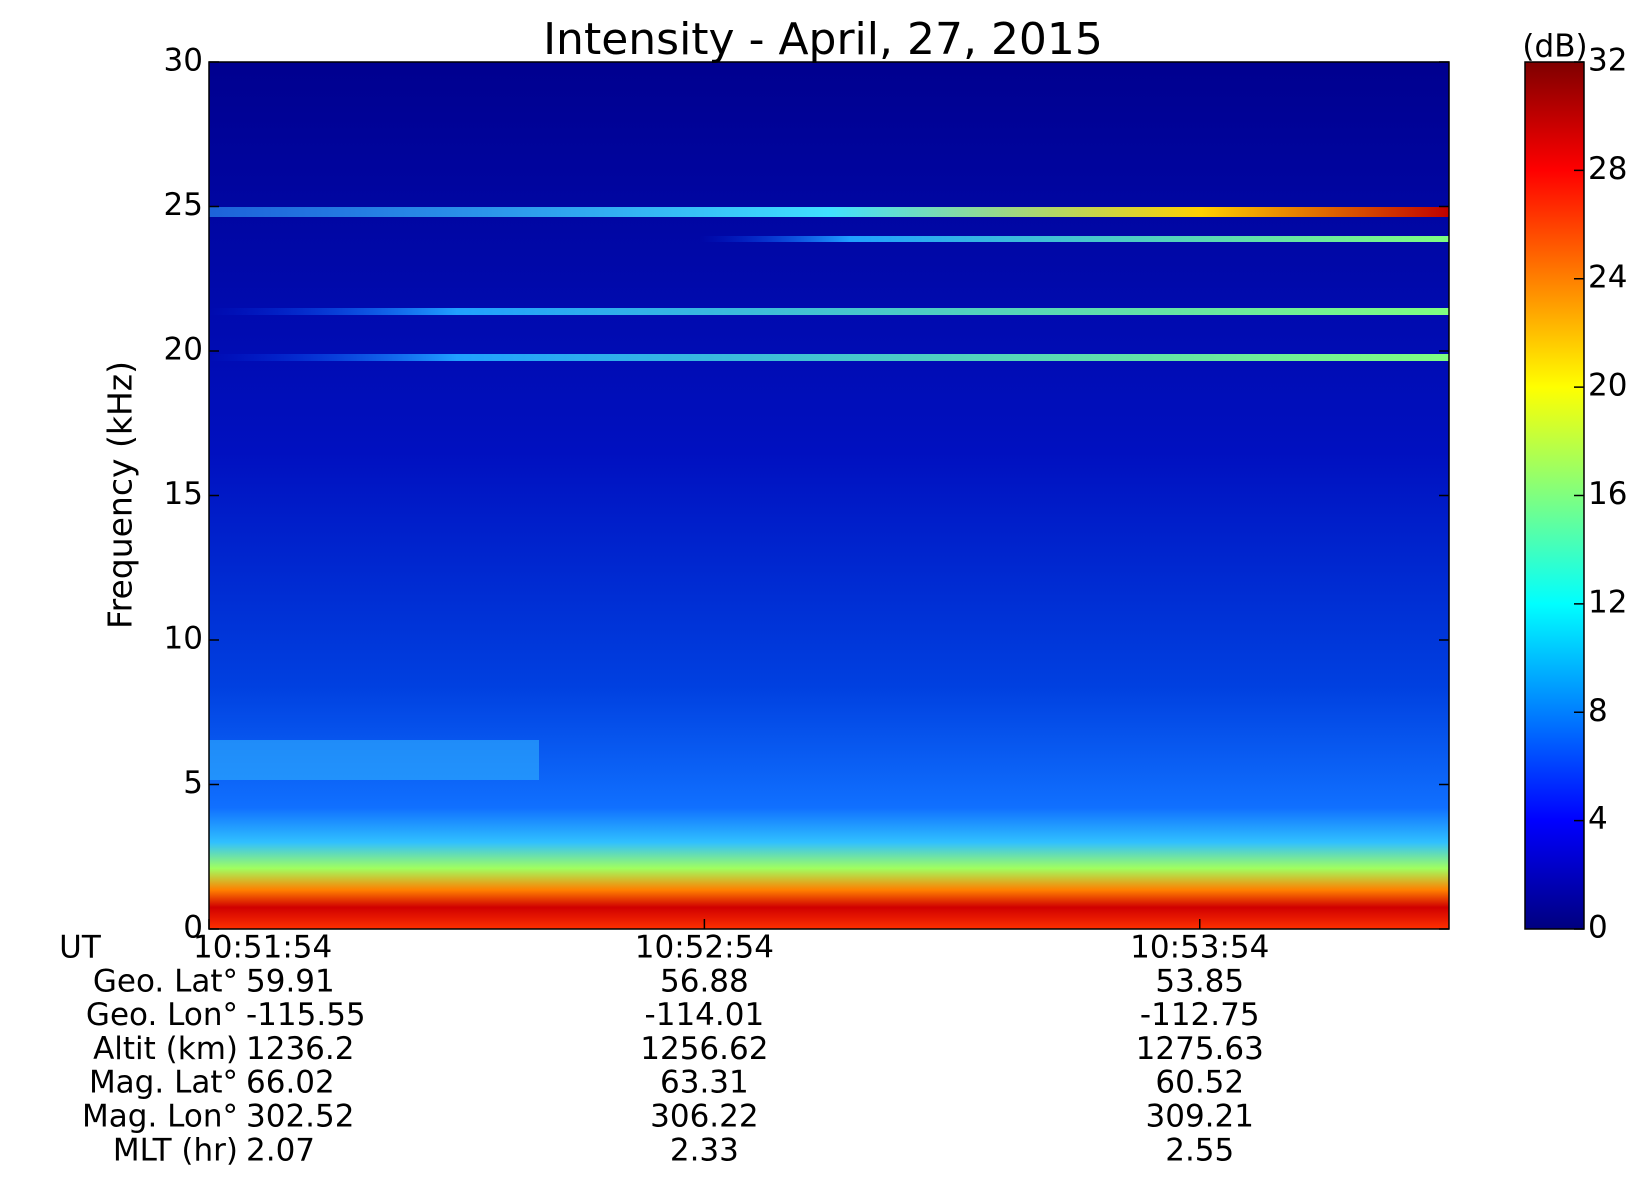  Describe the element at coordinates (80, 948) in the screenshot. I see `ephemeris-time-label: UT` at that location.